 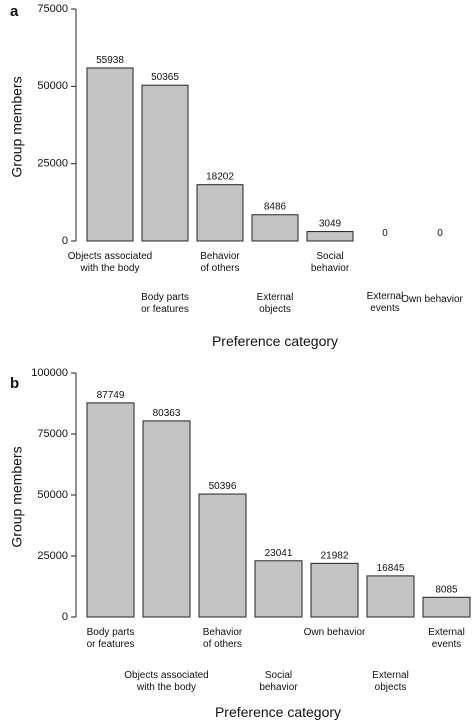 What do you see at coordinates (14, 383) in the screenshot?
I see `panel-letter: b` at bounding box center [14, 383].